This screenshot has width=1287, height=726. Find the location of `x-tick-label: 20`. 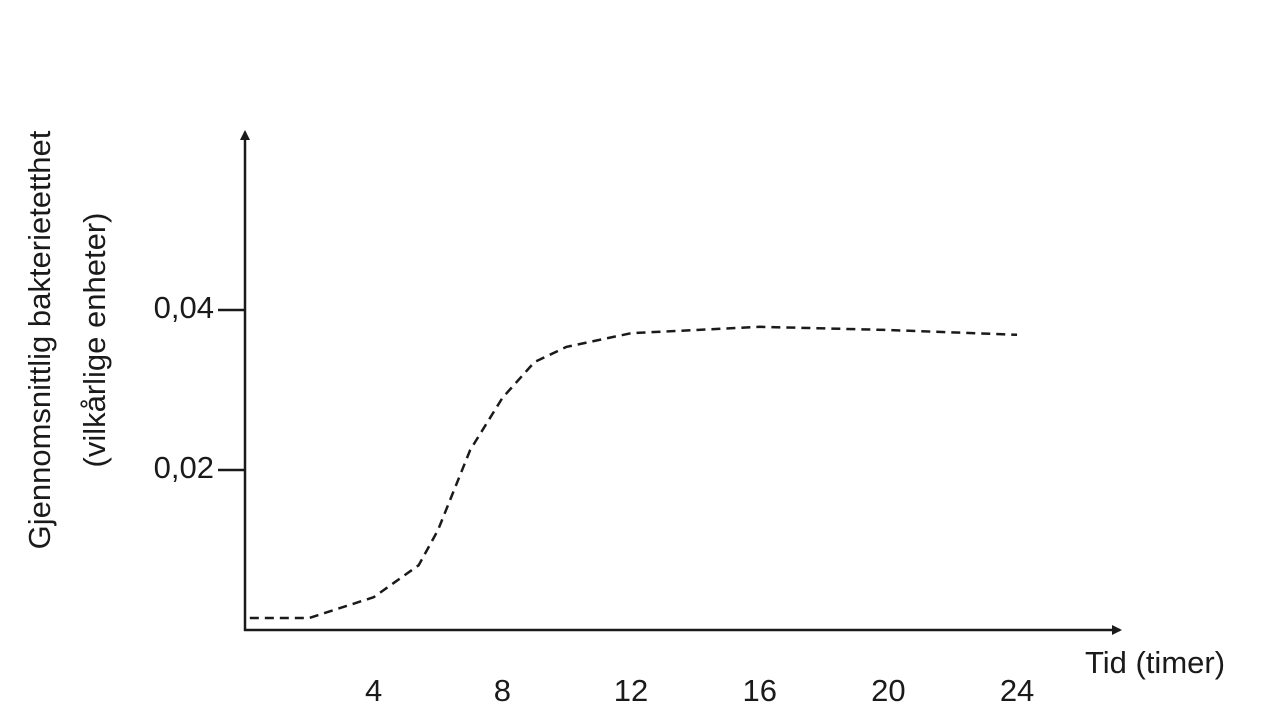

x-tick-label: 20 is located at coordinates (888, 690).